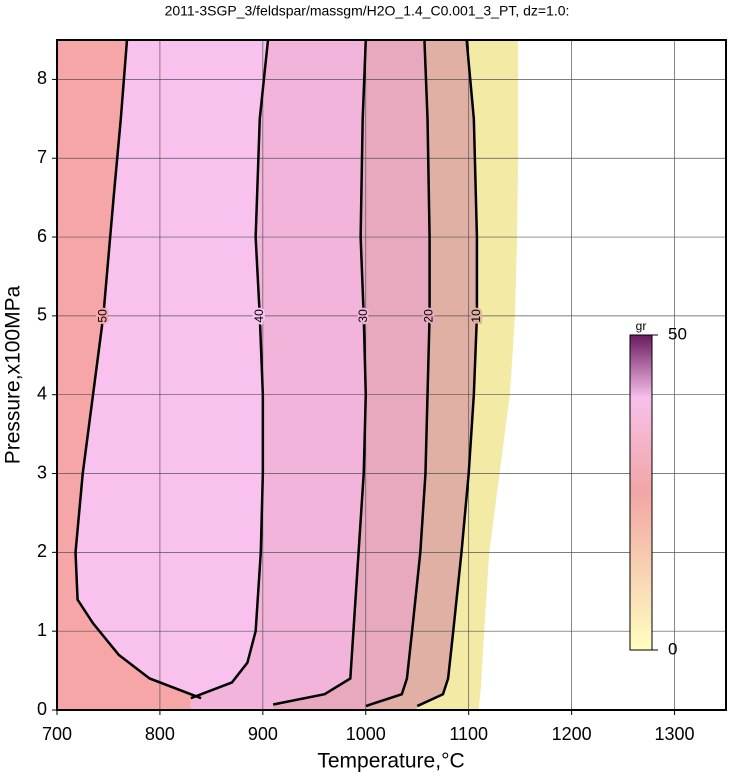 This screenshot has height=781, width=734. What do you see at coordinates (675, 734) in the screenshot?
I see `x-tick-label: 1300` at bounding box center [675, 734].